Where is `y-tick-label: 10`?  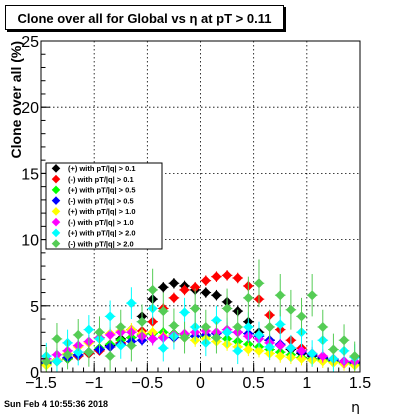
y-tick-label: 10 is located at coordinates (30, 241).